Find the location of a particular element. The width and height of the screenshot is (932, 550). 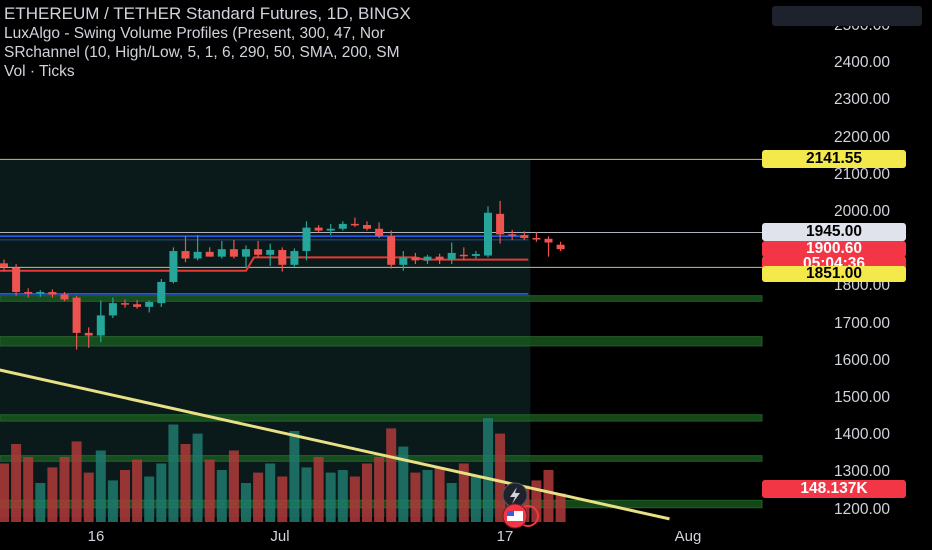

time-tick-label: 17 is located at coordinates (505, 536).